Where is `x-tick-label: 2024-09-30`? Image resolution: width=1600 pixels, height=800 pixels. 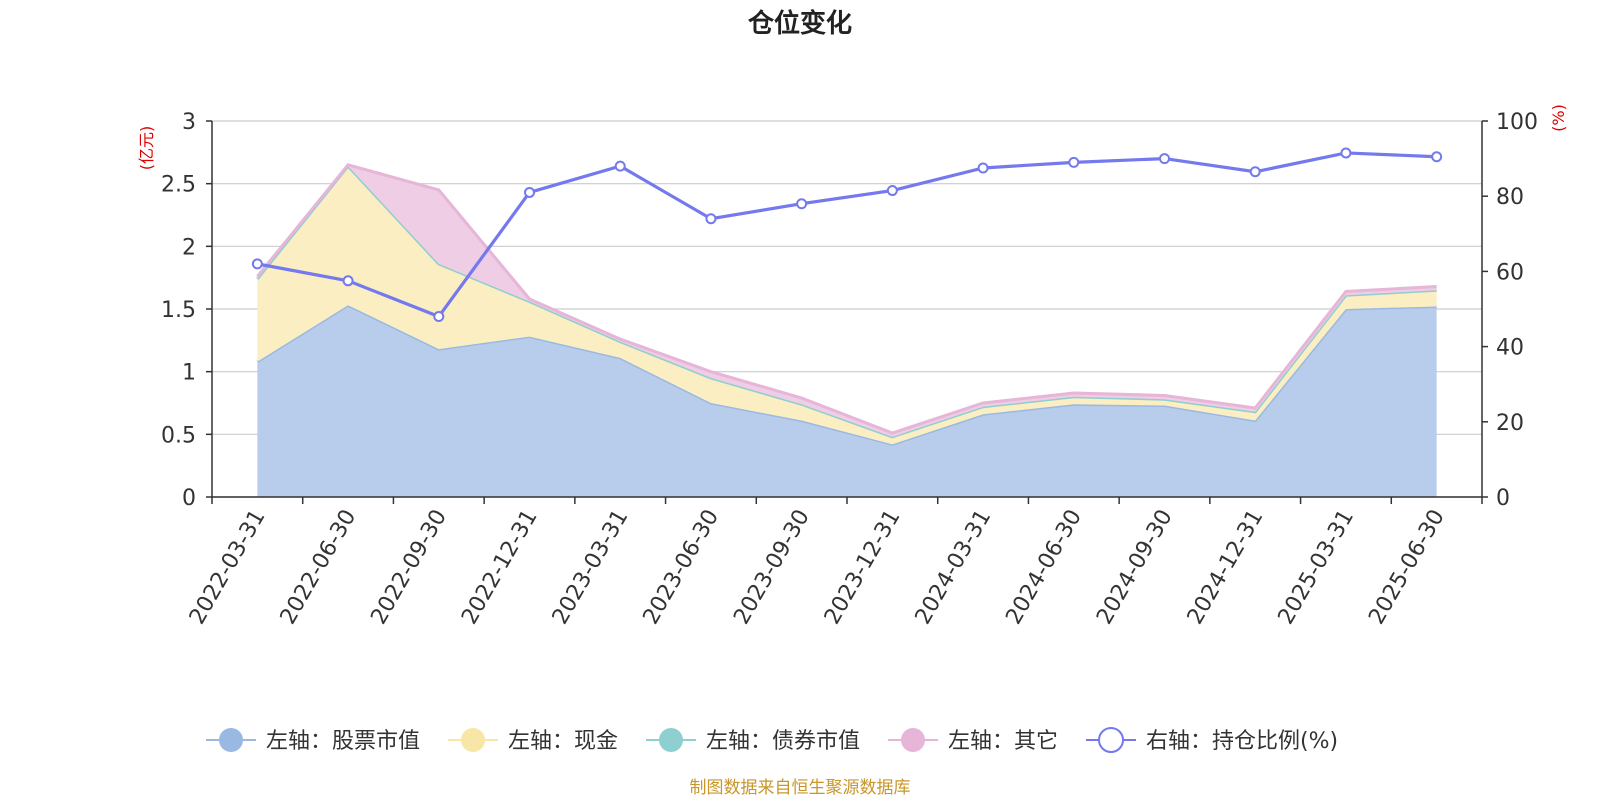 x-tick-label: 2024-09-30 is located at coordinates (1135, 567).